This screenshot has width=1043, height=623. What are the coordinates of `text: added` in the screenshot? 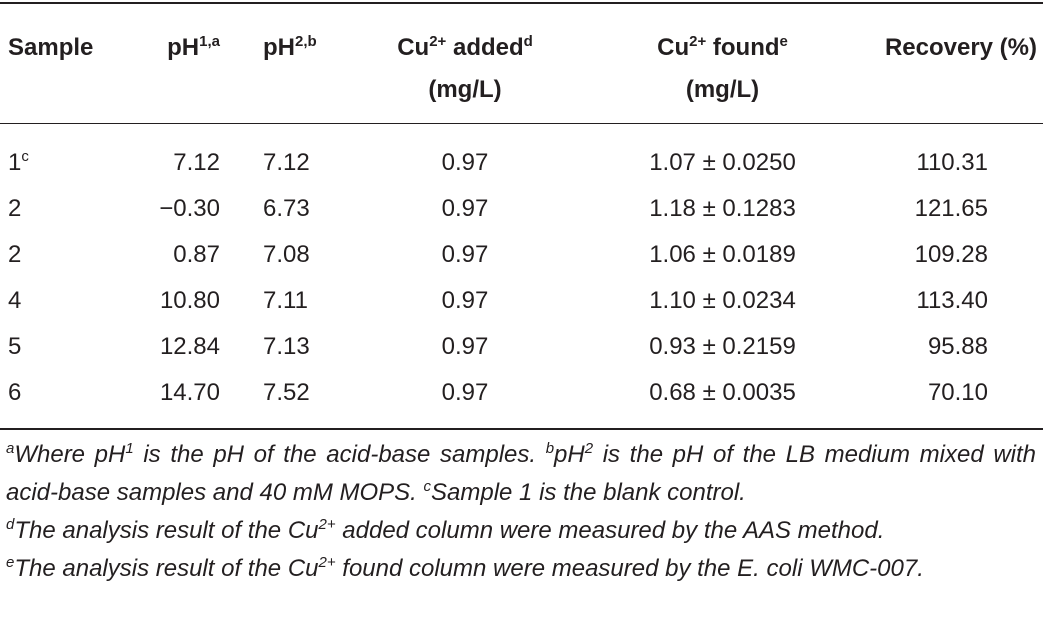 It's located at (485, 47).